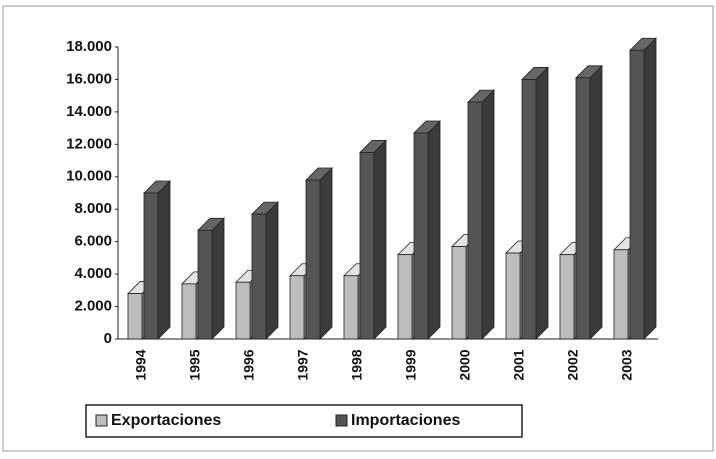 Image resolution: width=716 pixels, height=459 pixels. Describe the element at coordinates (89, 143) in the screenshot. I see `y-tick-label: 12.000` at that location.